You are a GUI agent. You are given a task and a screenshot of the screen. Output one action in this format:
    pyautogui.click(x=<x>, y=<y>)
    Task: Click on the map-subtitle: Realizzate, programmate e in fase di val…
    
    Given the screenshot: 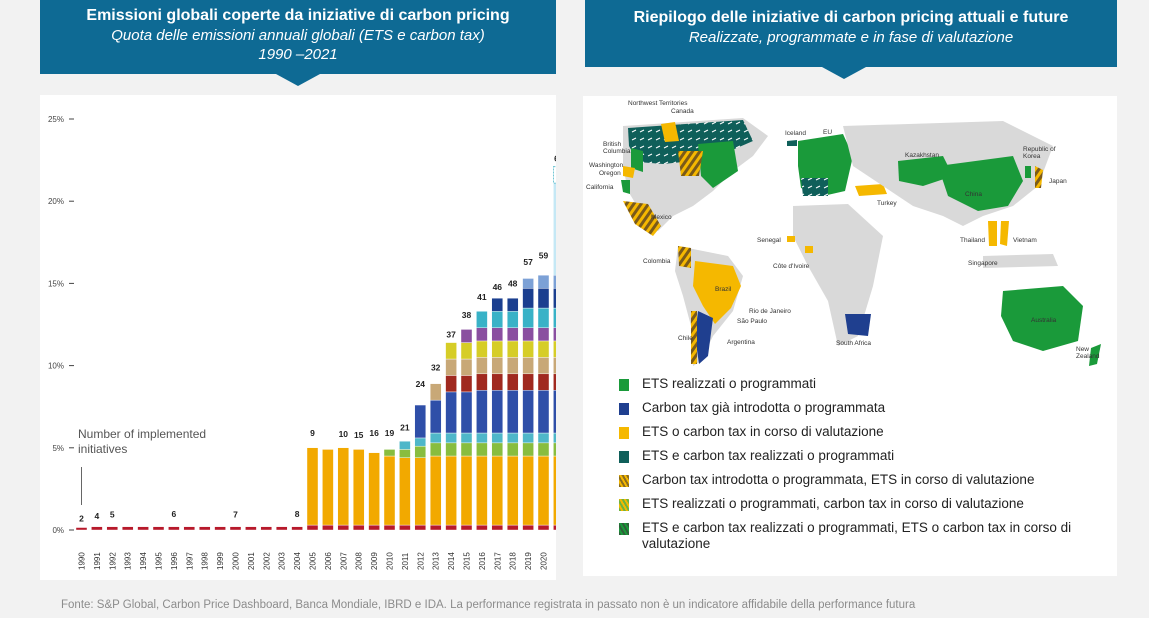 What is the action you would take?
    pyautogui.click(x=851, y=37)
    